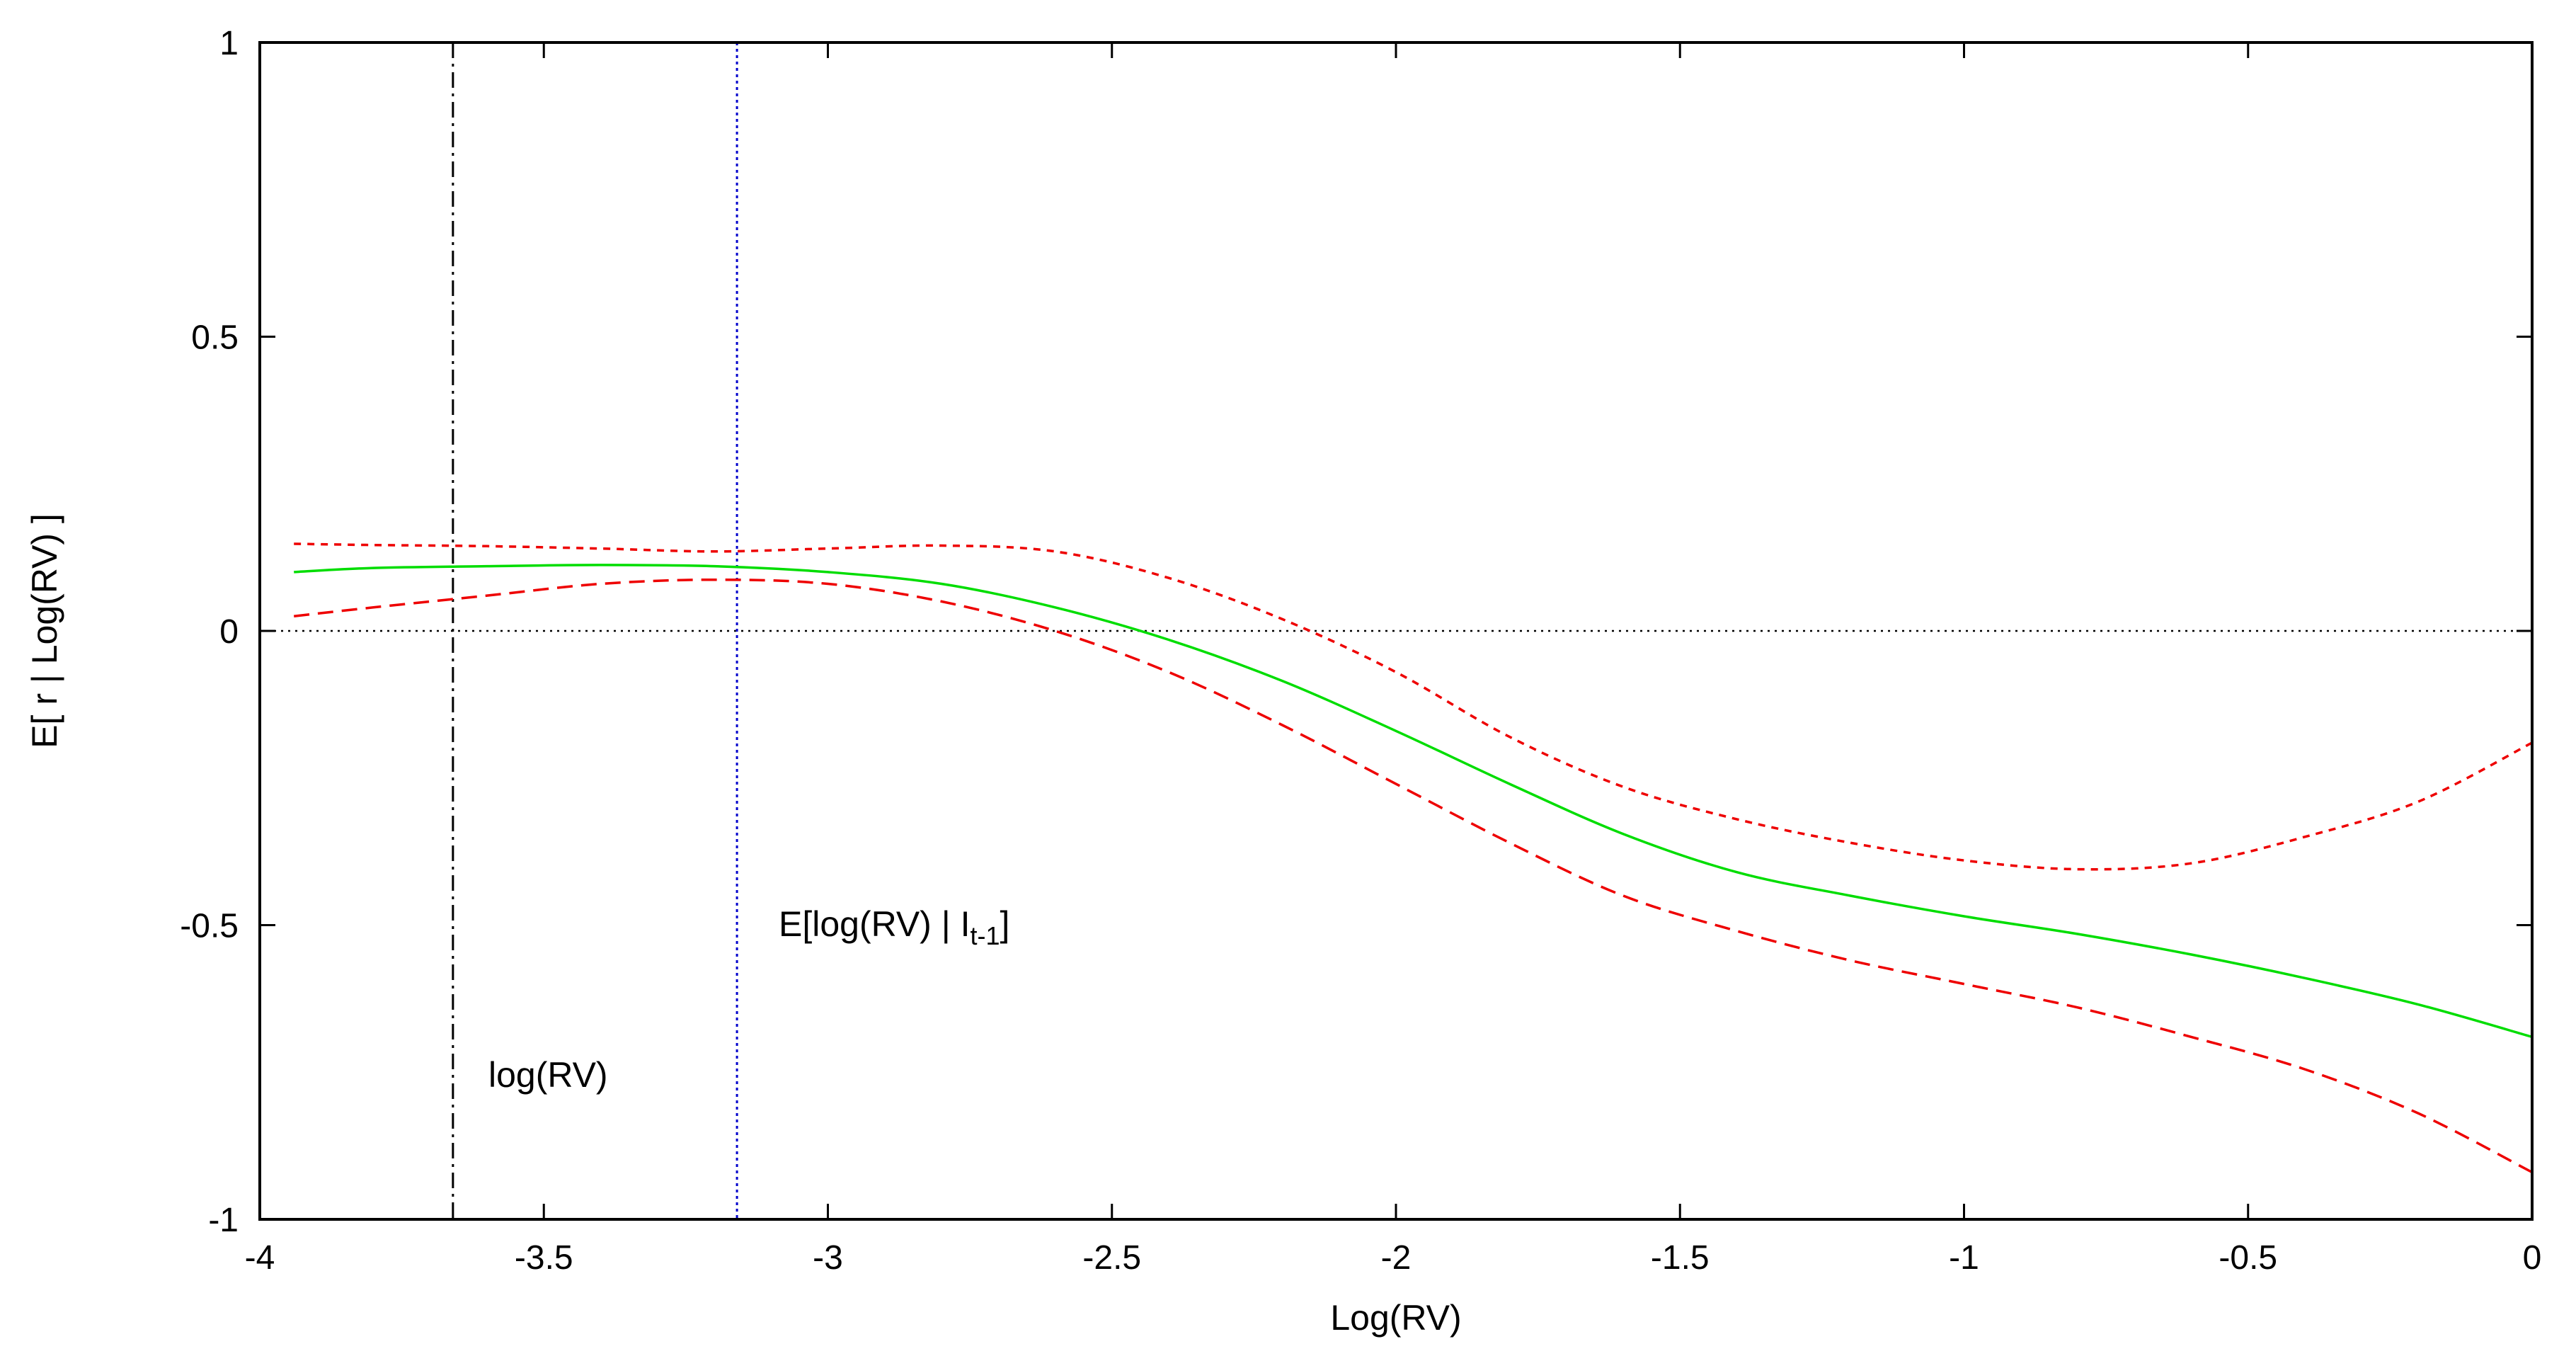 The width and height of the screenshot is (2576, 1356). What do you see at coordinates (260, 1258) in the screenshot?
I see `x-tick-label: -4` at bounding box center [260, 1258].